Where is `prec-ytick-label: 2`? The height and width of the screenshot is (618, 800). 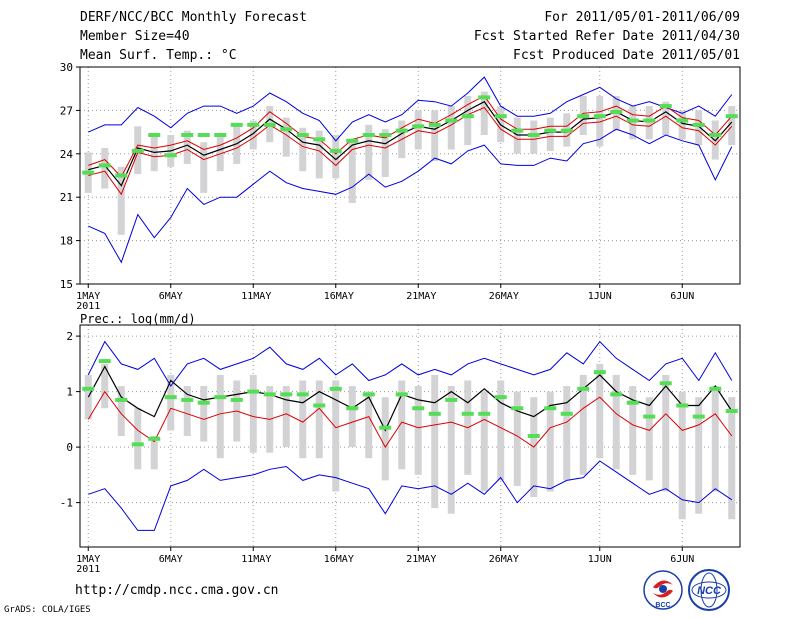
prec-ytick-label: 2 is located at coordinates (69, 336).